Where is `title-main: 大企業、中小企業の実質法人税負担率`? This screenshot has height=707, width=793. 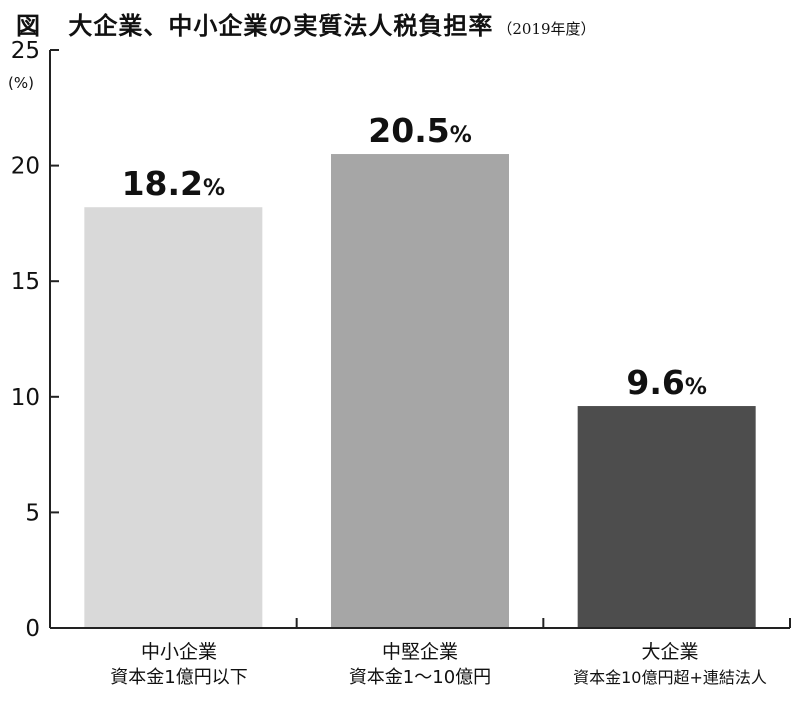 title-main: 大企業、中小企業の実質法人税負担率 is located at coordinates (281, 26).